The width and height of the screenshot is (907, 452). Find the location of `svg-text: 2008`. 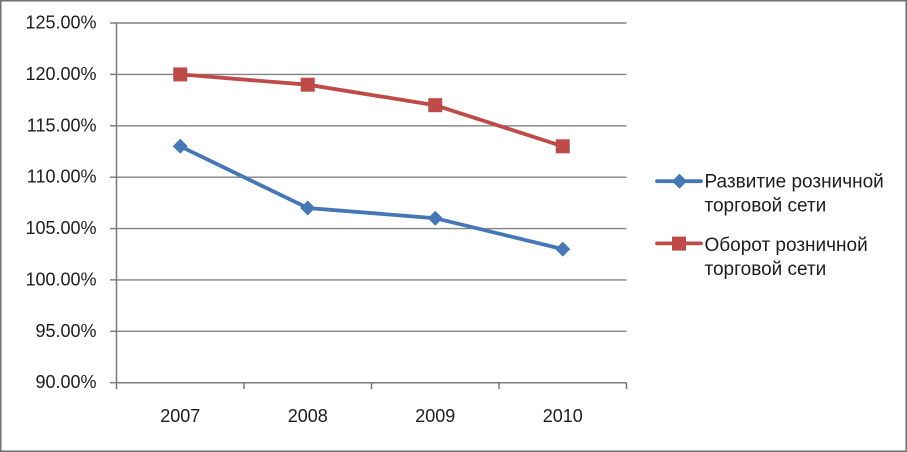

svg-text: 2008 is located at coordinates (308, 416).